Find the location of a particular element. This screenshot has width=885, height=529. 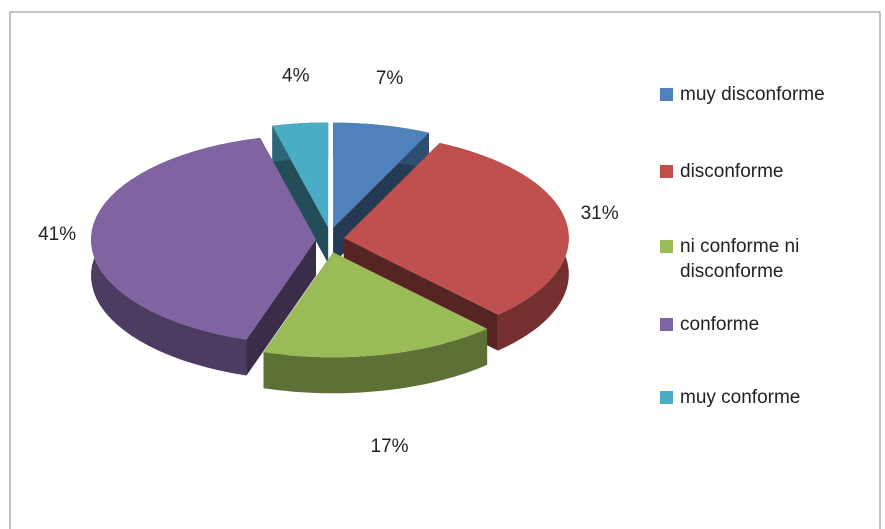

legend-item: conforme is located at coordinates (755, 324).